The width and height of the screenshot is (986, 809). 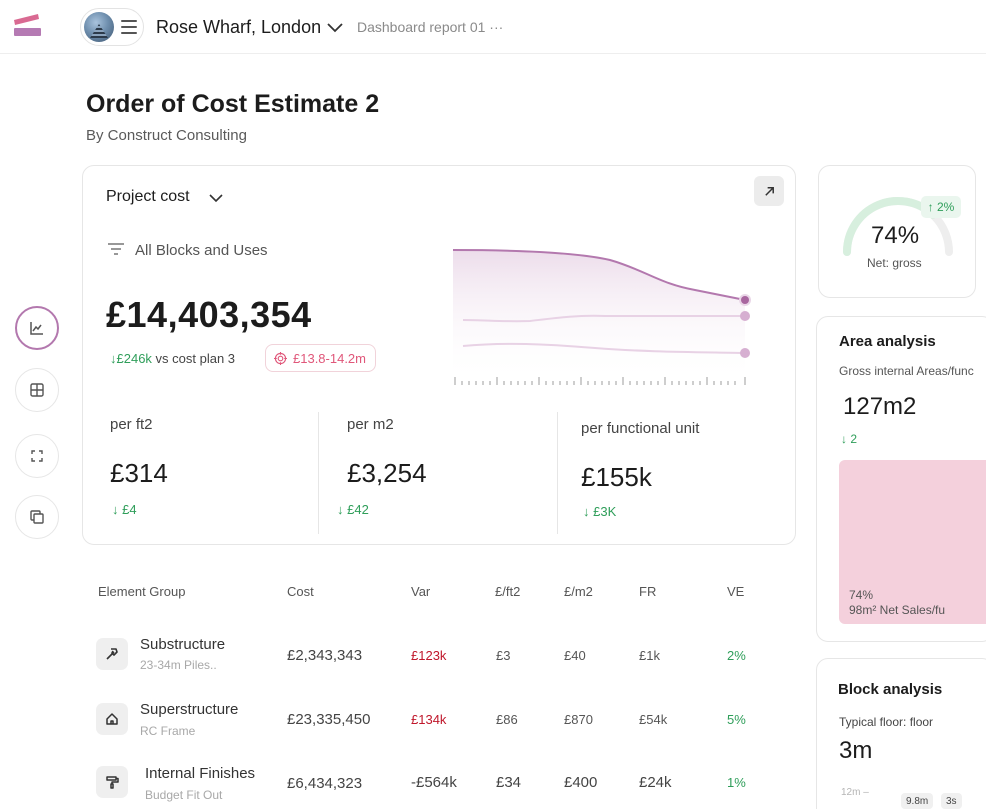 I want to click on app-logo, so click(x=28, y=26).